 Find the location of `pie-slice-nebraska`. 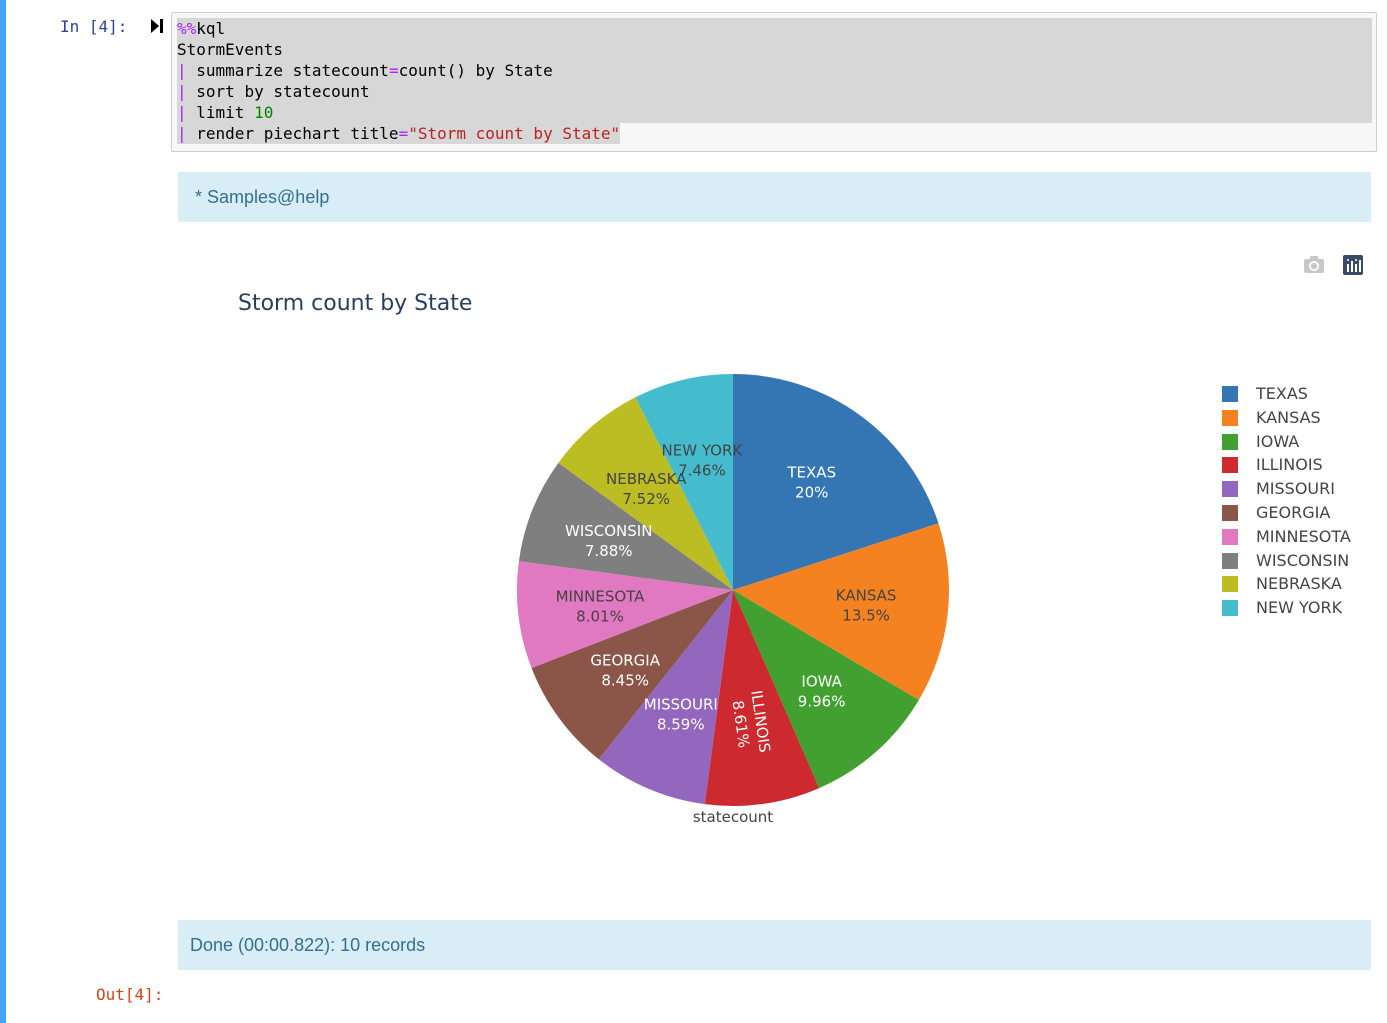

pie-slice-nebraska is located at coordinates (645, 493).